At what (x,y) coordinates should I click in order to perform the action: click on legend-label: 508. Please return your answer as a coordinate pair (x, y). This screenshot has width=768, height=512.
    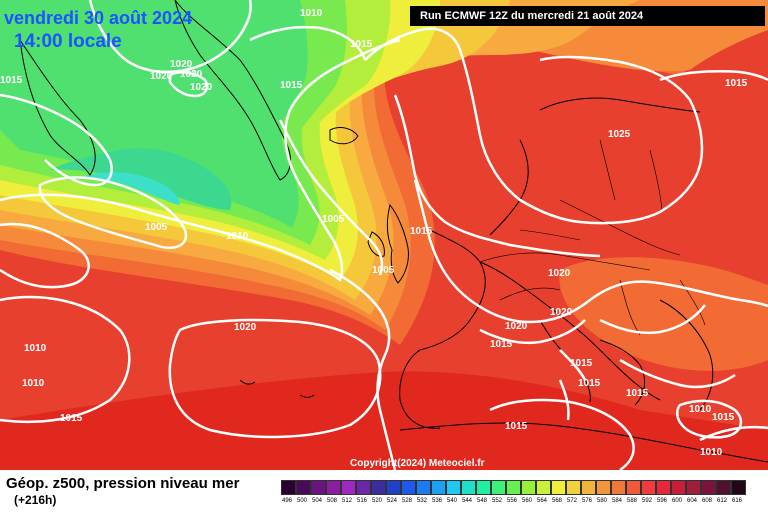
    Looking at the image, I should click on (332, 501).